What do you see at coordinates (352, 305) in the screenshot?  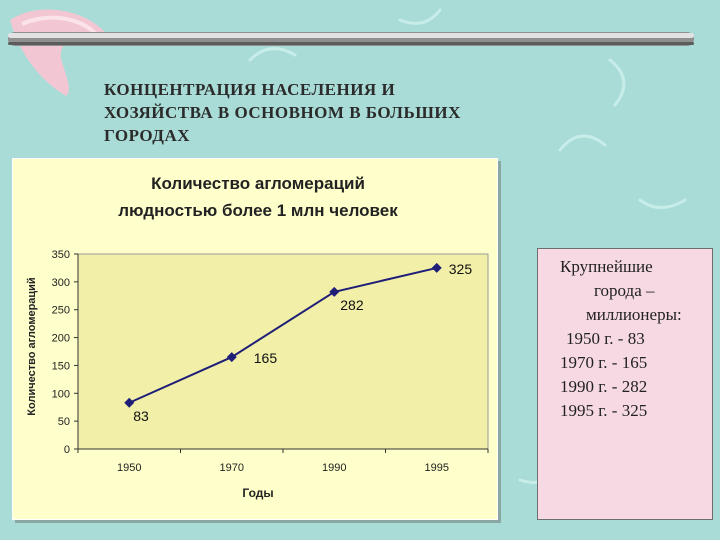 I see `data-label: 282` at bounding box center [352, 305].